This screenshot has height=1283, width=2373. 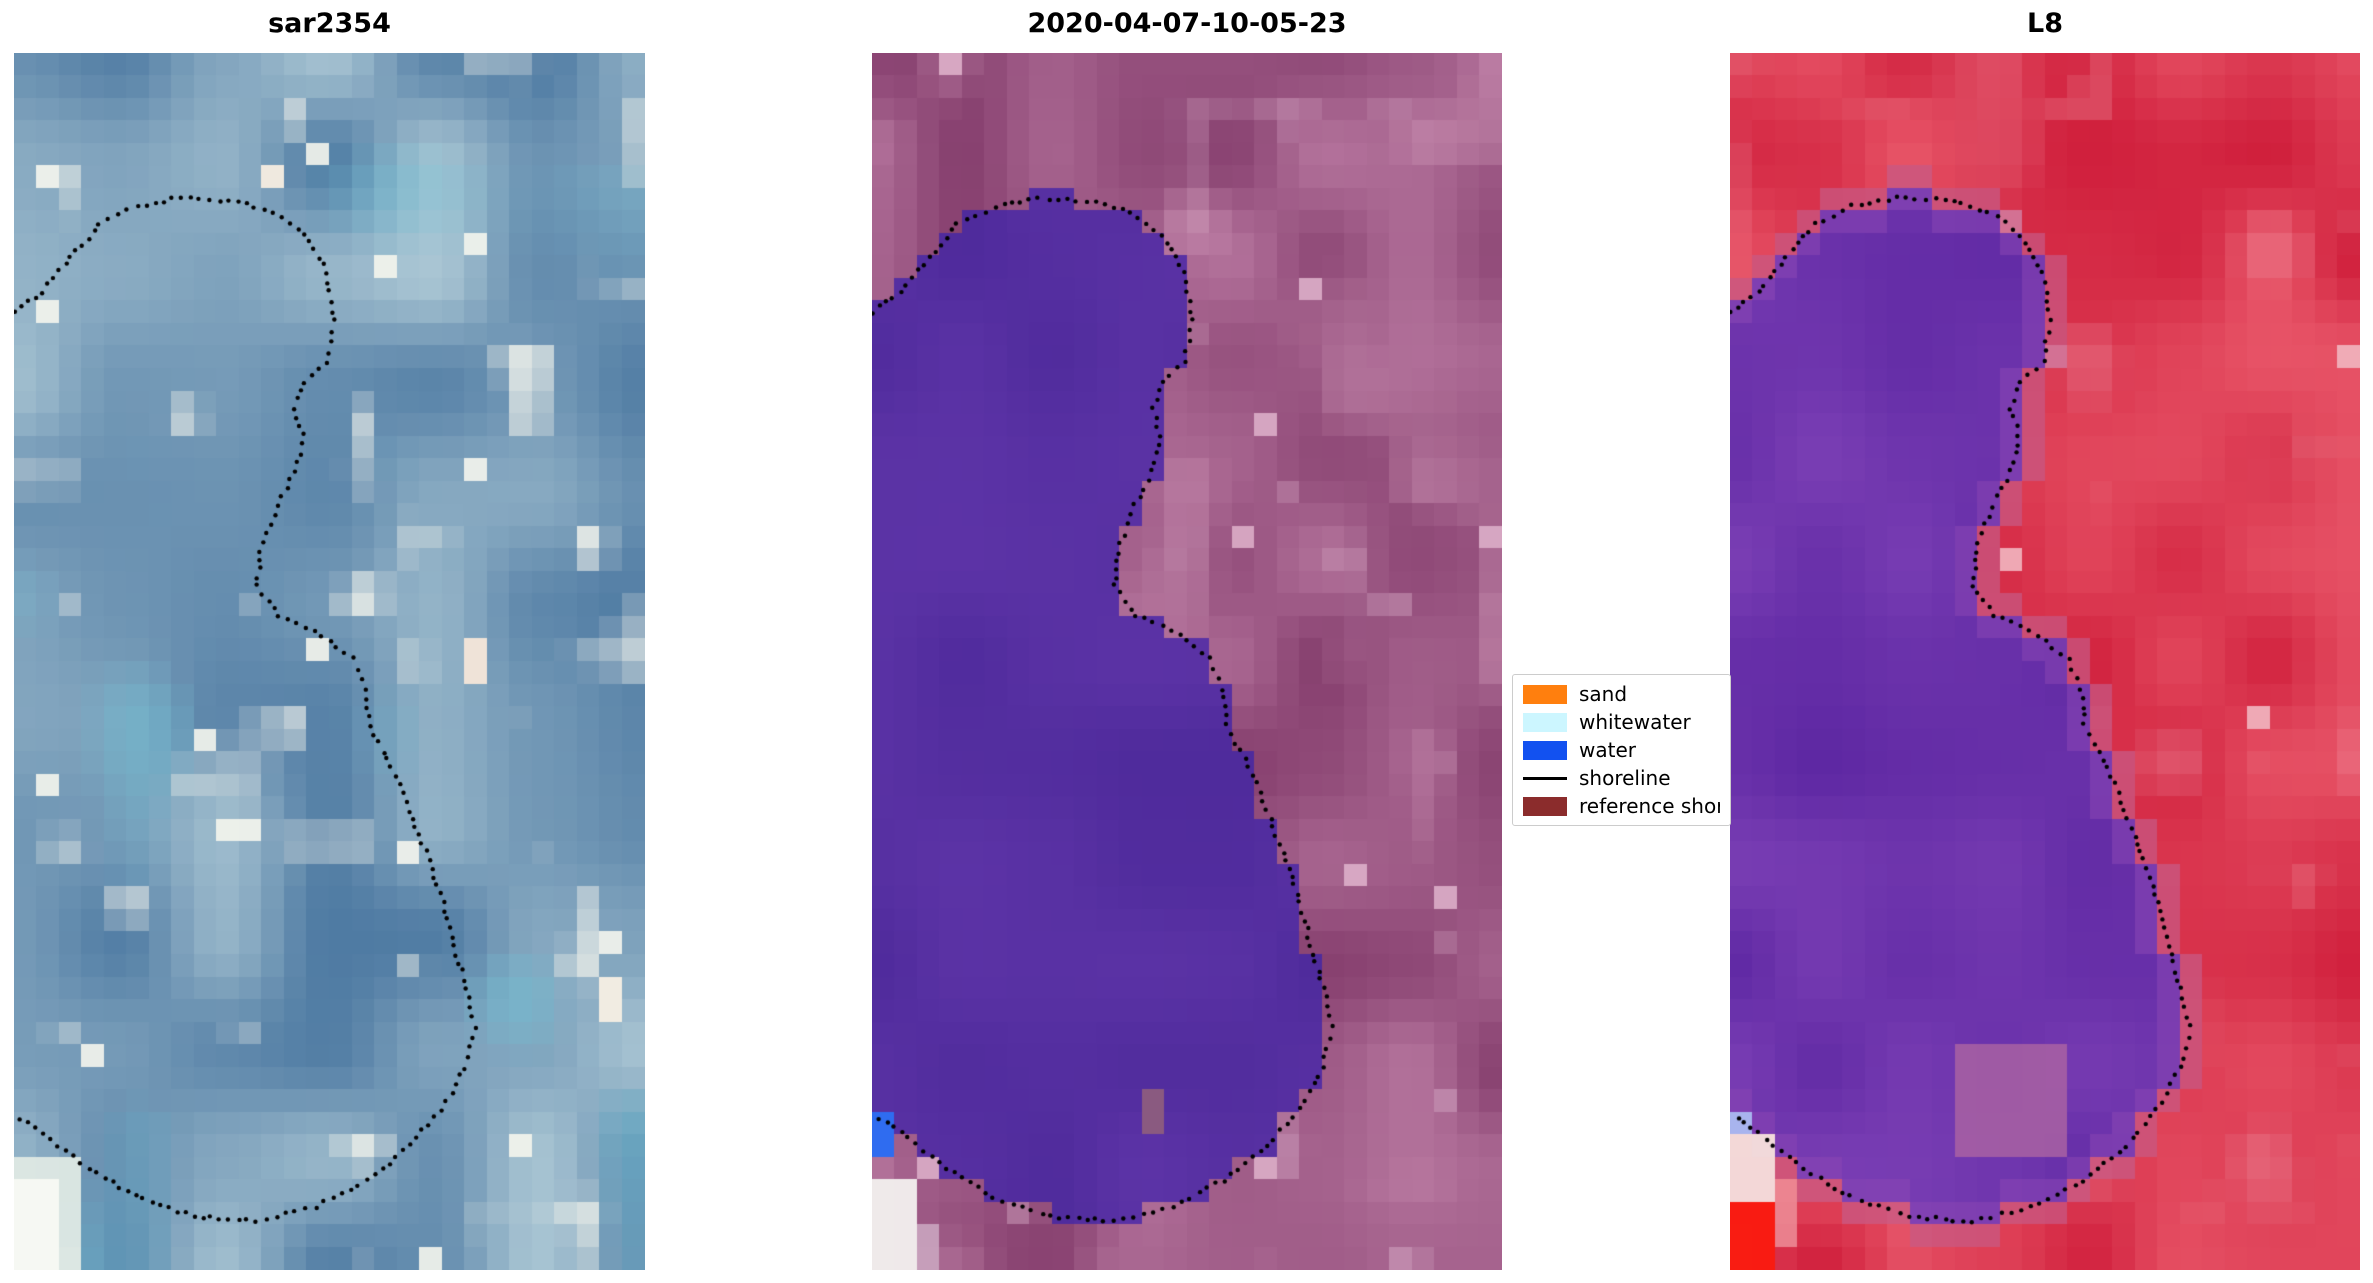 I want to click on legend-item-whitewater: whitewater, so click(x=1621, y=722).